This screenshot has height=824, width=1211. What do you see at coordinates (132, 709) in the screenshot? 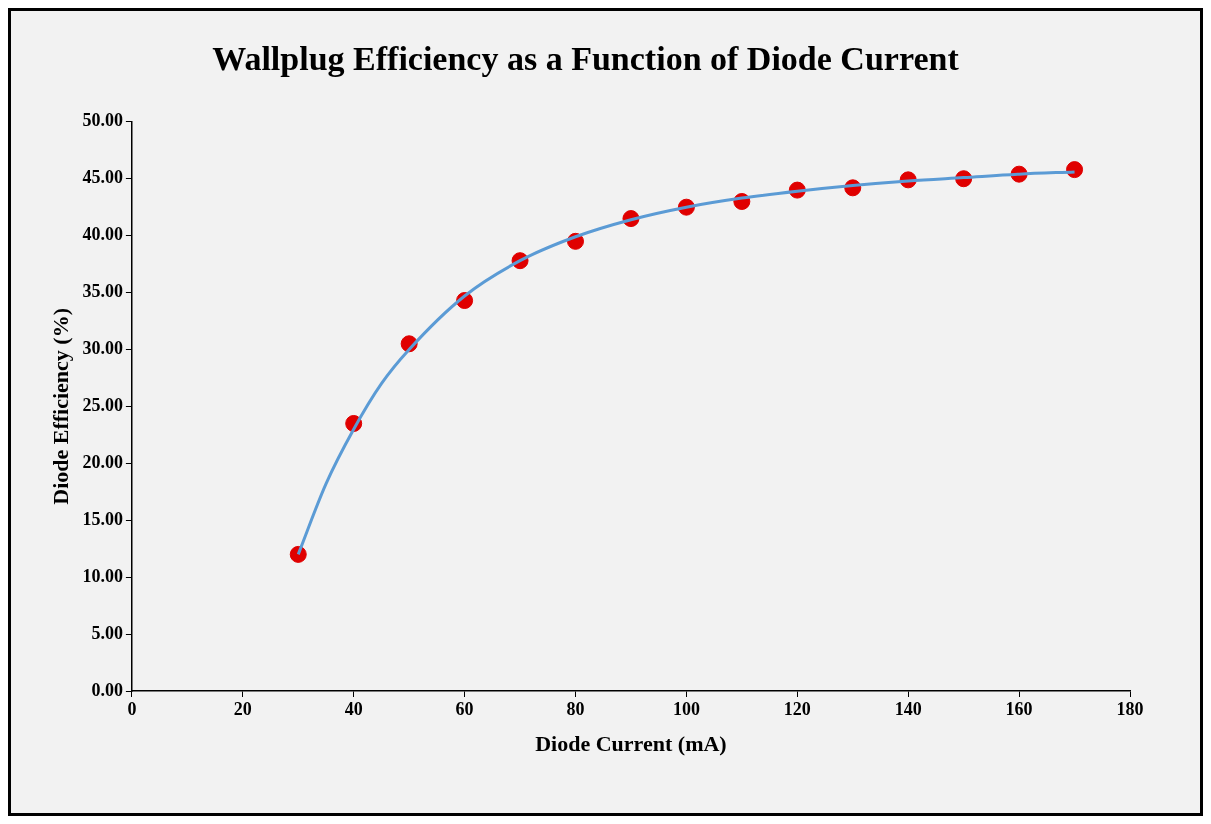
I see `x-tick-label: 0` at bounding box center [132, 709].